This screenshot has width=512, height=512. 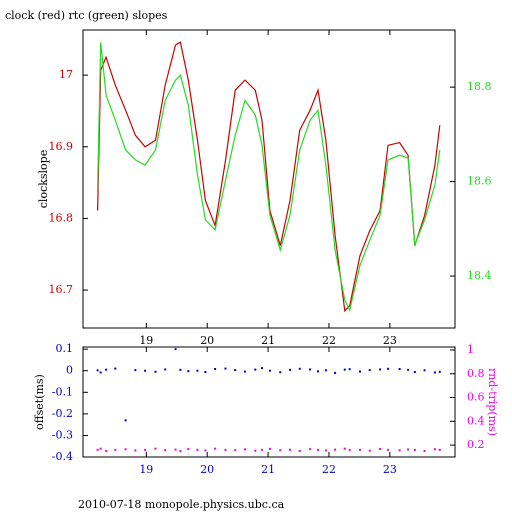 I want to click on x-tick-label: 22, so click(x=329, y=469).